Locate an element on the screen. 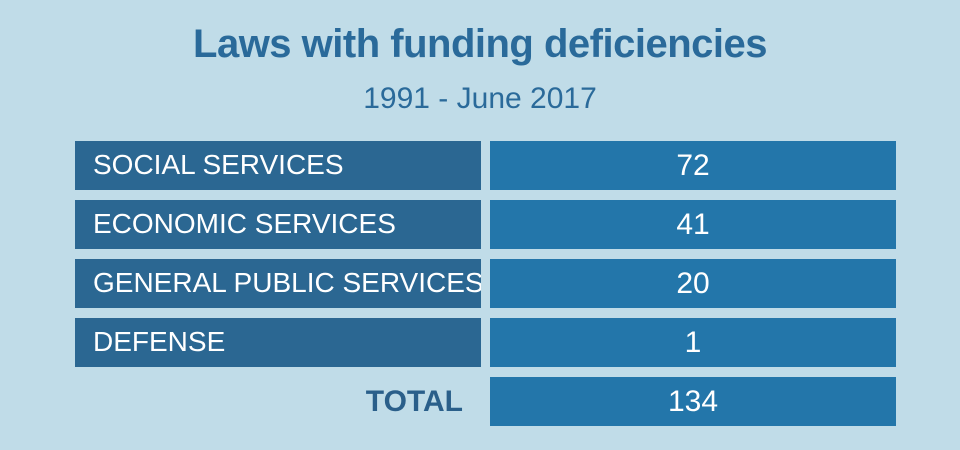 Image resolution: width=960 pixels, height=450 pixels. value-cell: 20 is located at coordinates (693, 283).